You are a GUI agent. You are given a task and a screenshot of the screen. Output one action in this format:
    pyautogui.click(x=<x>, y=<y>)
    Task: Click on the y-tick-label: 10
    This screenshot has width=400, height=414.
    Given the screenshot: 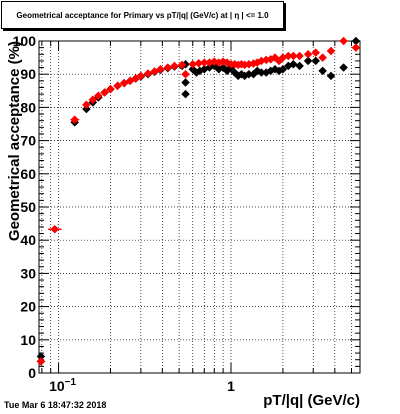 What is the action you would take?
    pyautogui.click(x=28, y=340)
    